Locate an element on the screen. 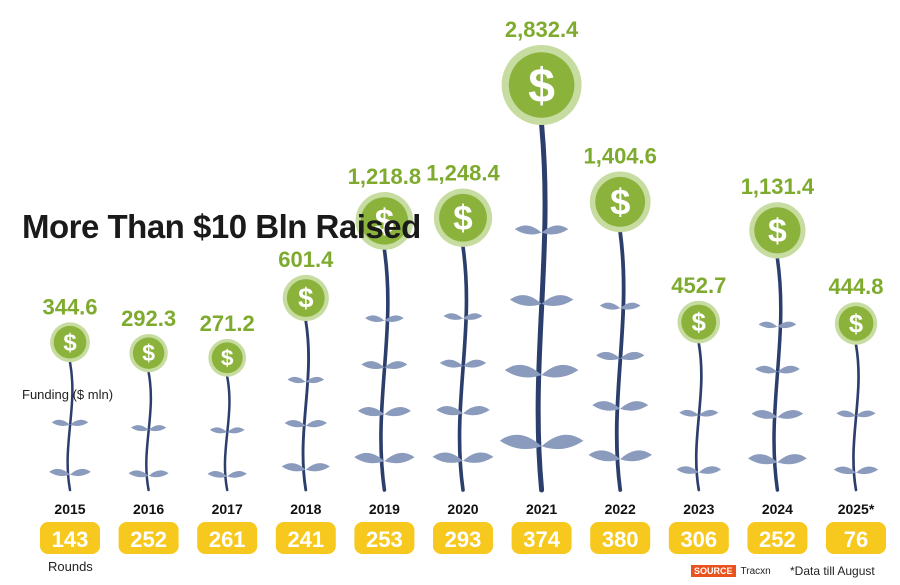 The height and width of the screenshot is (585, 900). value-label: 601.4 is located at coordinates (306, 259).